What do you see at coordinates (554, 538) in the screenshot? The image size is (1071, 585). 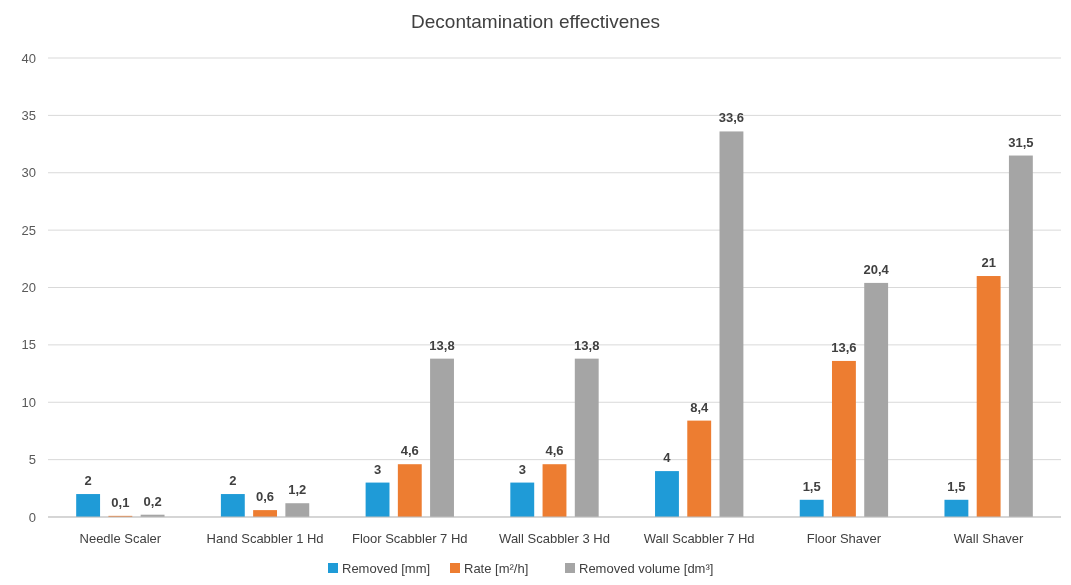 I see `x-tick-label: Wall Scabbler 3 Hd` at bounding box center [554, 538].